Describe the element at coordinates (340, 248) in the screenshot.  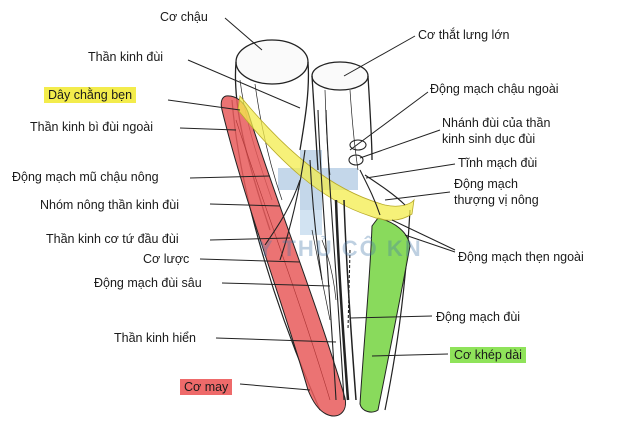
I see `watermark-text: Y THỦ CÔ KN` at that location.